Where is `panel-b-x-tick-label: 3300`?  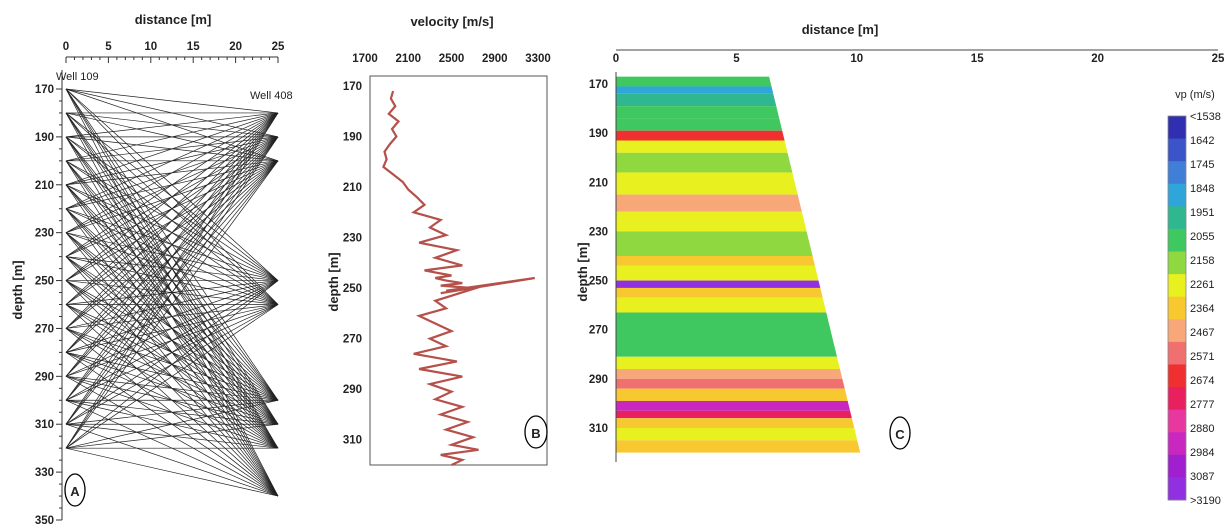 panel-b-x-tick-label: 3300 is located at coordinates (538, 59).